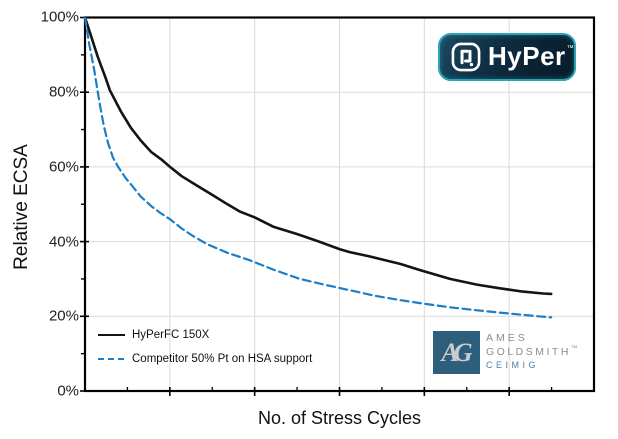 Image resolution: width=618 pixels, height=439 pixels. I want to click on hyper-logo: HyPer™, so click(507, 57).